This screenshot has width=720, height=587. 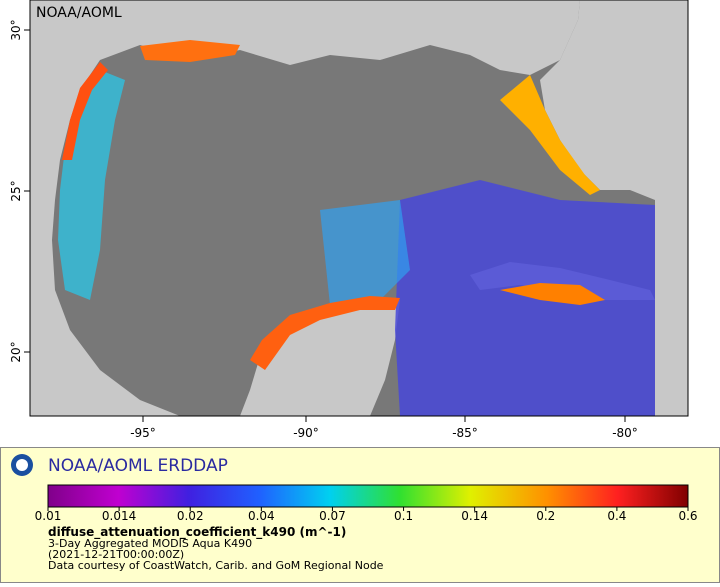 What do you see at coordinates (48, 516) in the screenshot?
I see `colorbar-tick-label: 0.01` at bounding box center [48, 516].